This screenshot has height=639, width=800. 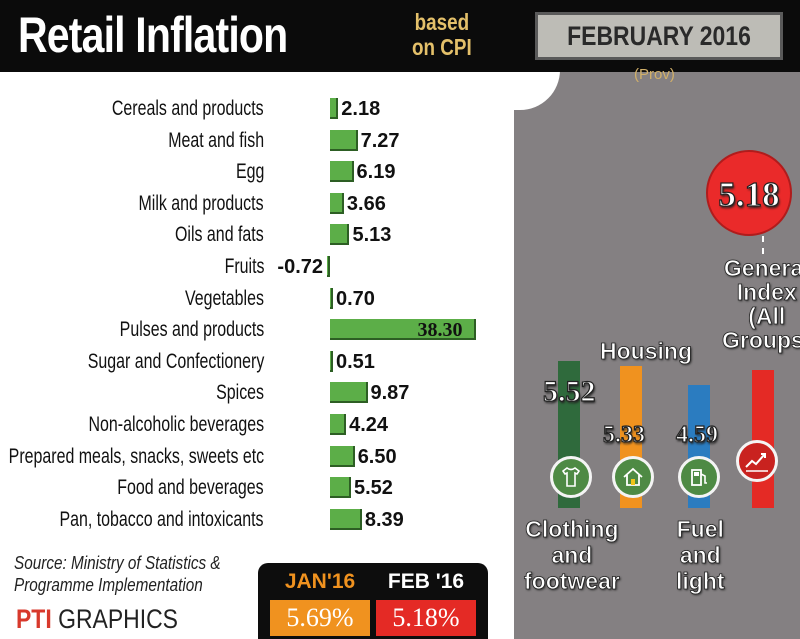 What do you see at coordinates (646, 351) in the screenshot?
I see `housing-label: Housing` at bounding box center [646, 351].